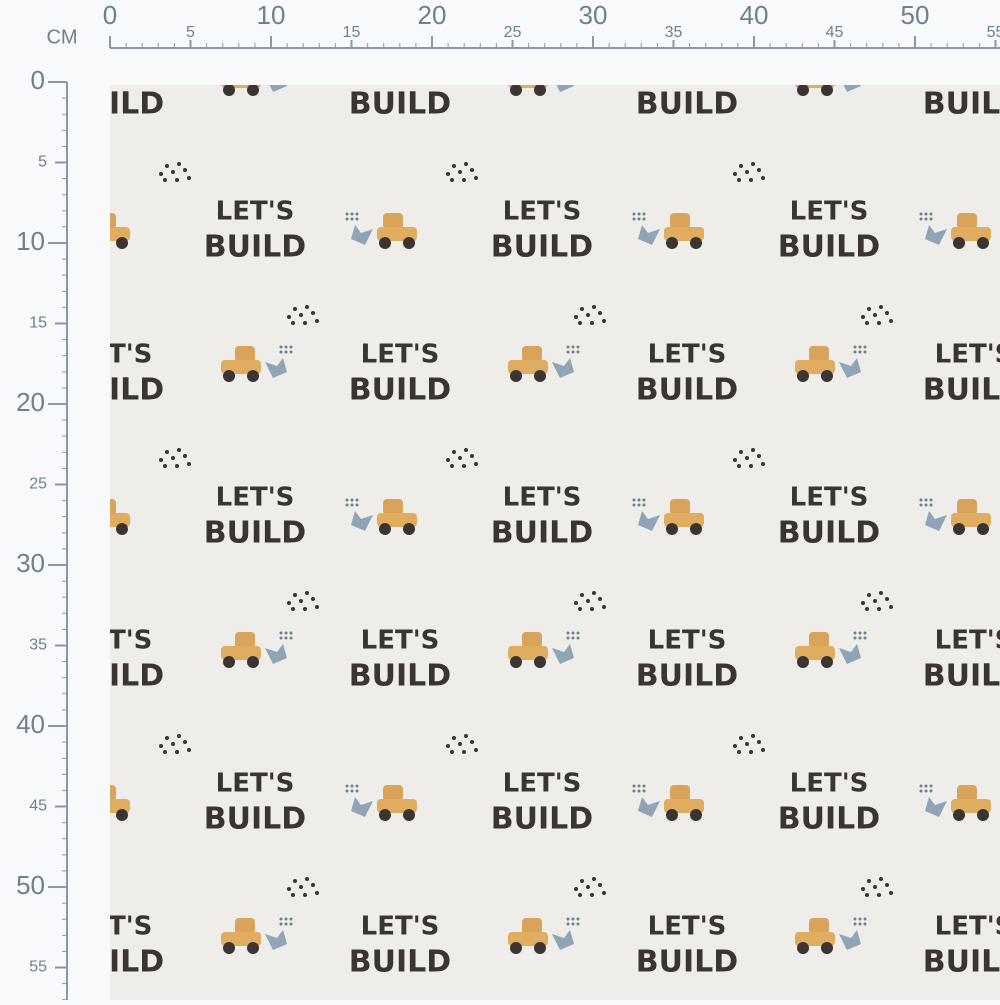 The image size is (1000, 1005). I want to click on x-tick-label: 0, so click(110, 15).